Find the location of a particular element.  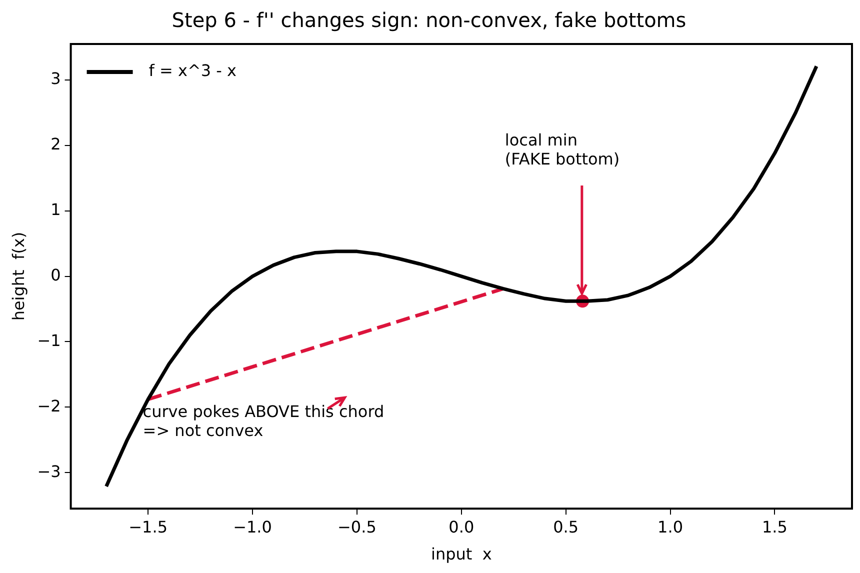

annotation: local min (FAKE bottom) is located at coordinates (562, 149).